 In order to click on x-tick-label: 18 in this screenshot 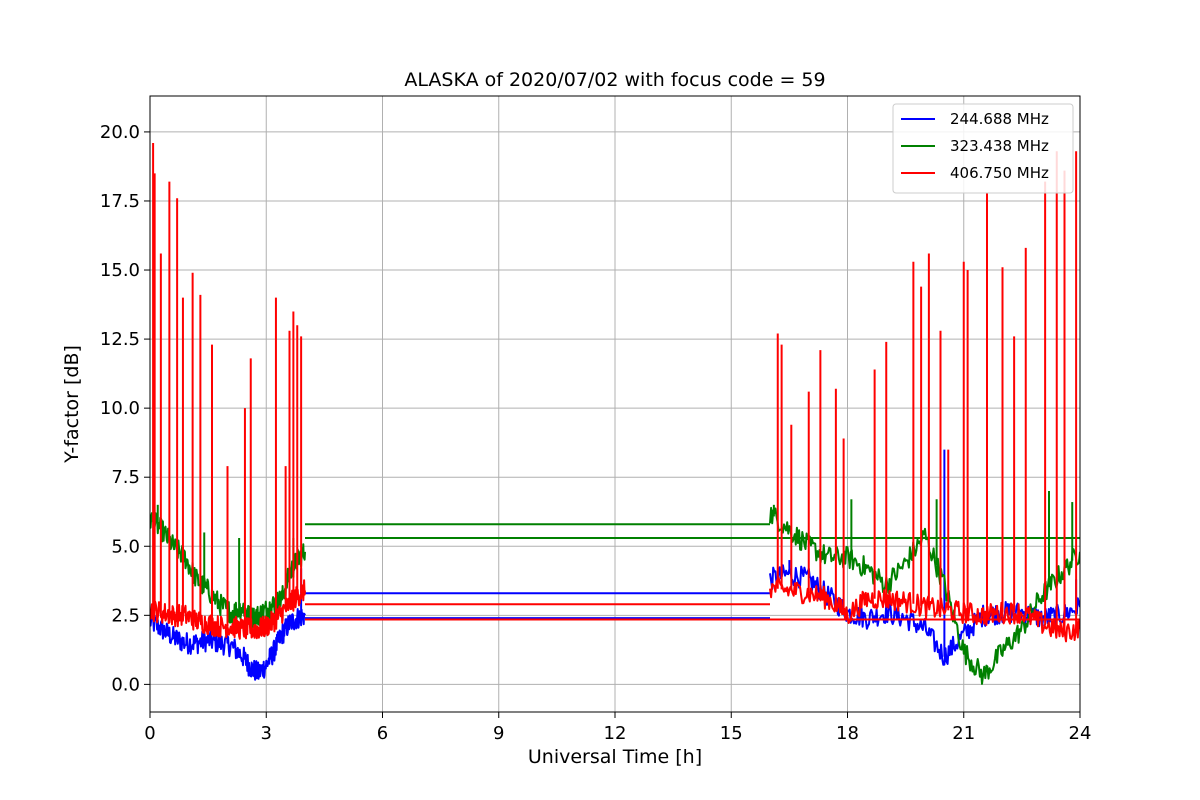, I will do `click(847, 733)`.